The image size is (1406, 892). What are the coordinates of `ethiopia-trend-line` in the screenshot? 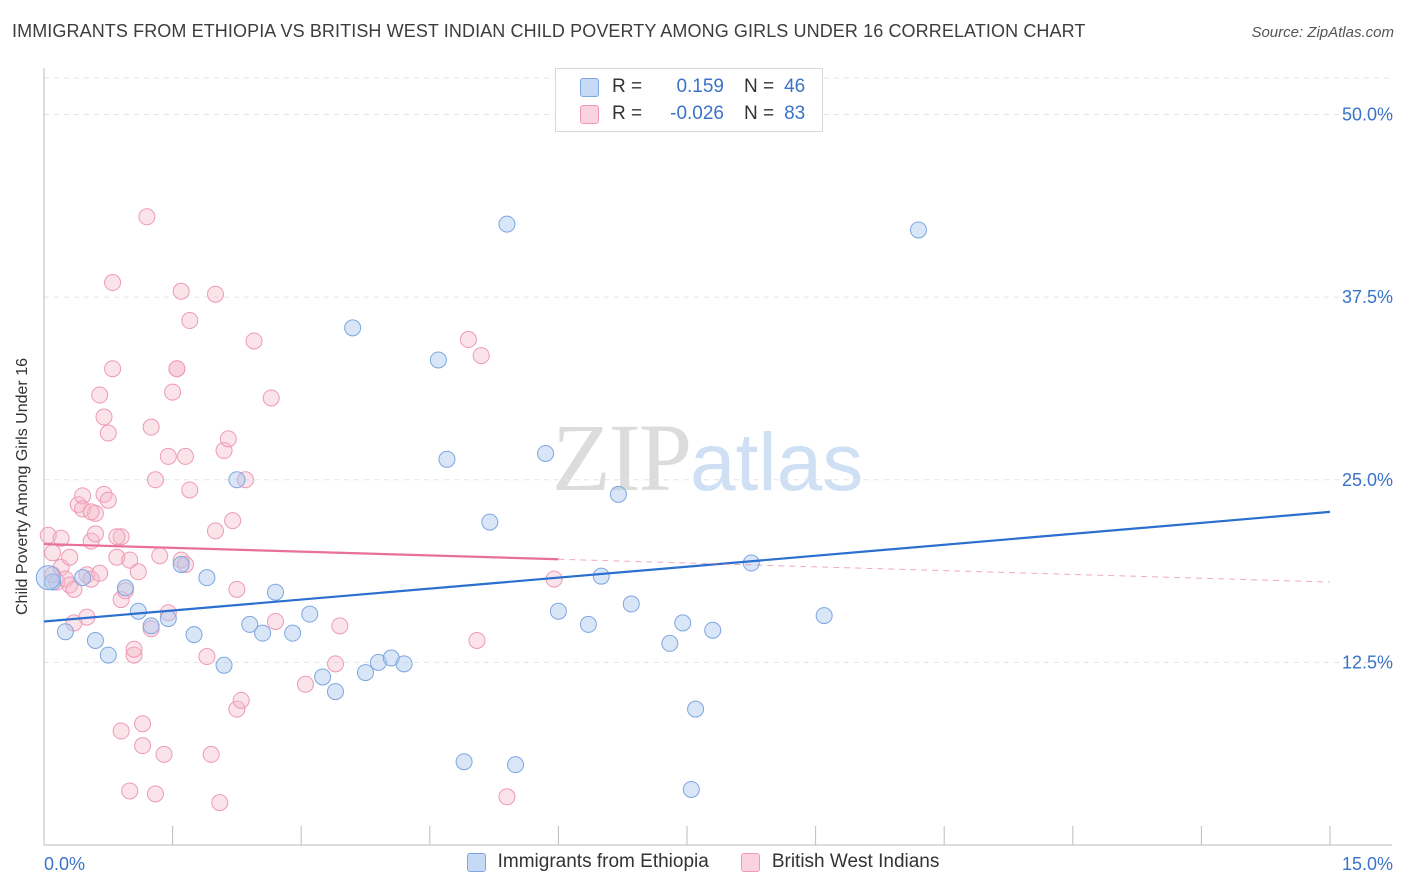 It's located at (687, 566).